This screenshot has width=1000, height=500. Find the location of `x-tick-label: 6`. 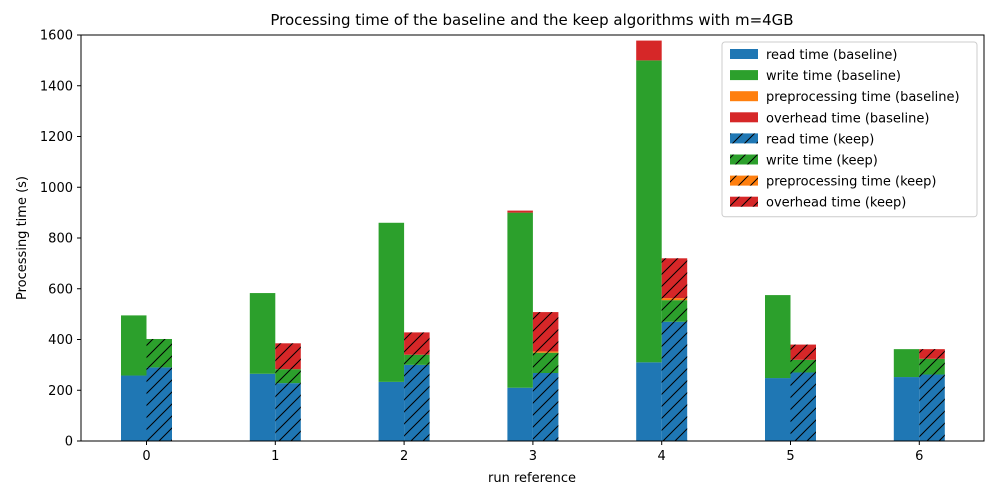

x-tick-label: 6 is located at coordinates (919, 456).